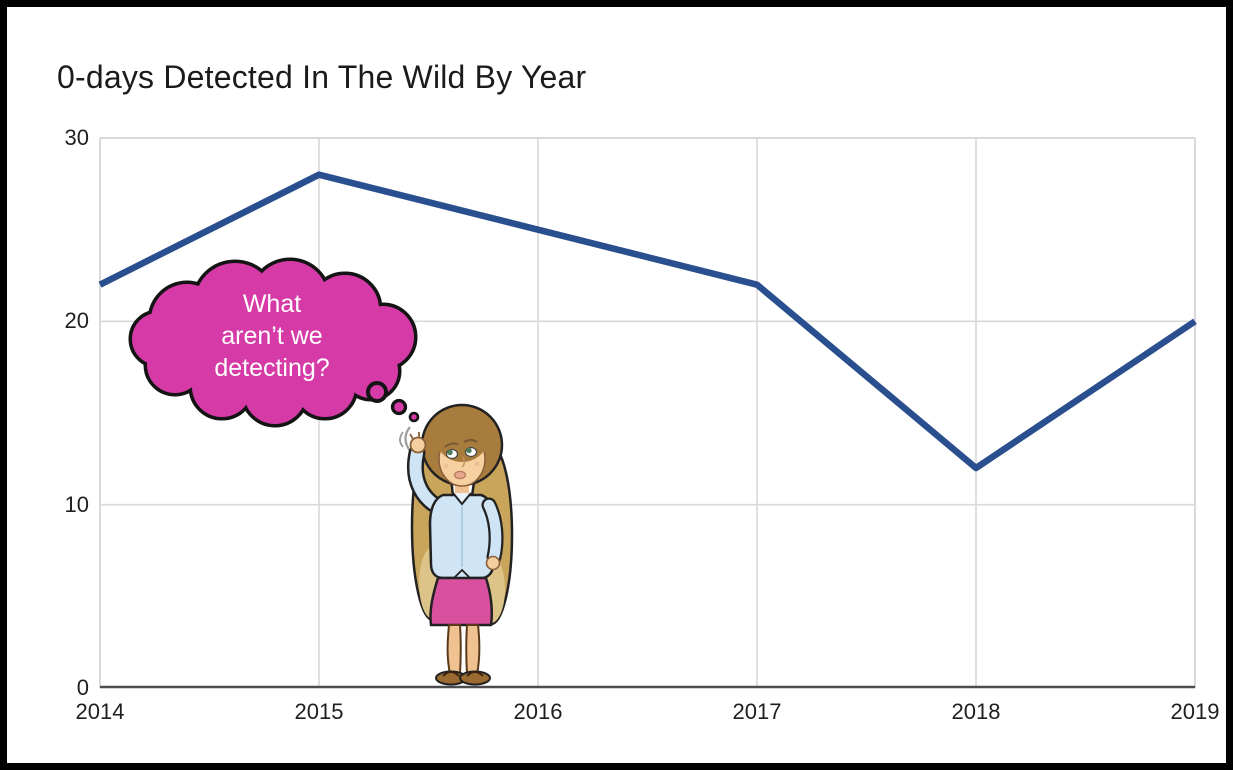  What do you see at coordinates (322, 77) in the screenshot?
I see `chart-title: 0-days Detected In The Wild By Year` at bounding box center [322, 77].